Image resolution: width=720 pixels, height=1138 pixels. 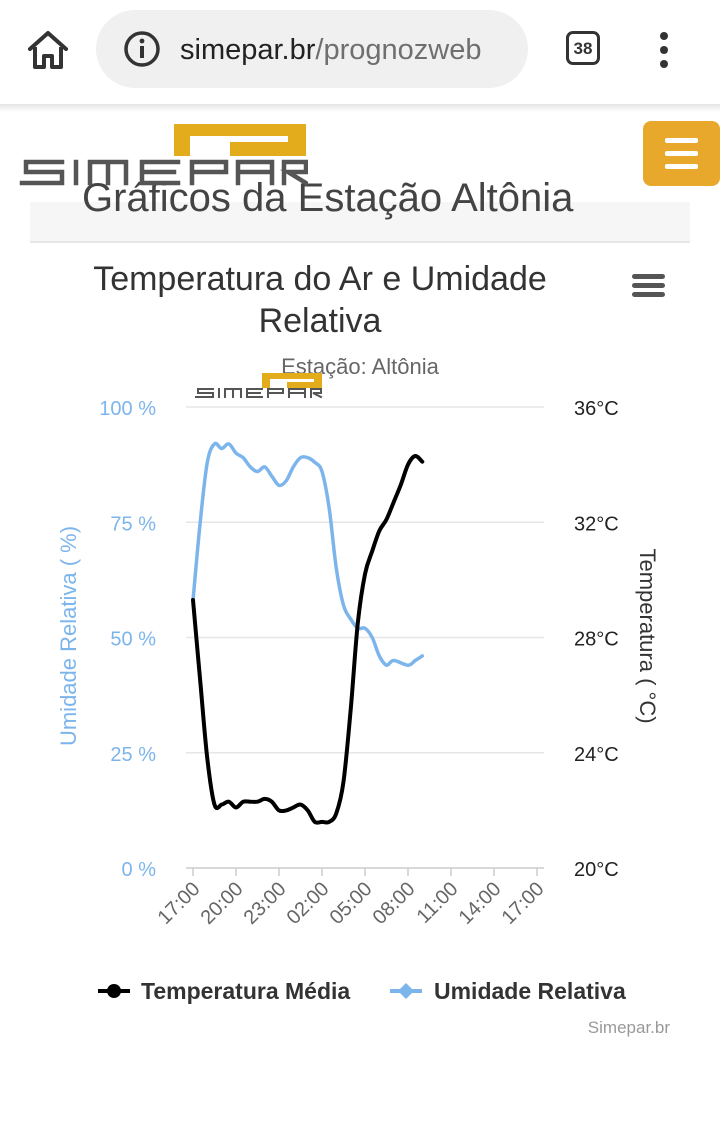 What do you see at coordinates (139, 870) in the screenshot?
I see `left-tick-label: 0 %` at bounding box center [139, 870].